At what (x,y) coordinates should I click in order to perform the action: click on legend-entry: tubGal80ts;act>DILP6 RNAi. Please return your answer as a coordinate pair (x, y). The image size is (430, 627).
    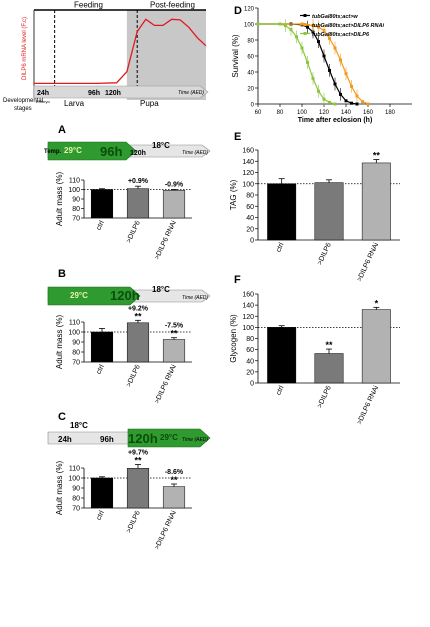
    Looking at the image, I should click on (348, 26).